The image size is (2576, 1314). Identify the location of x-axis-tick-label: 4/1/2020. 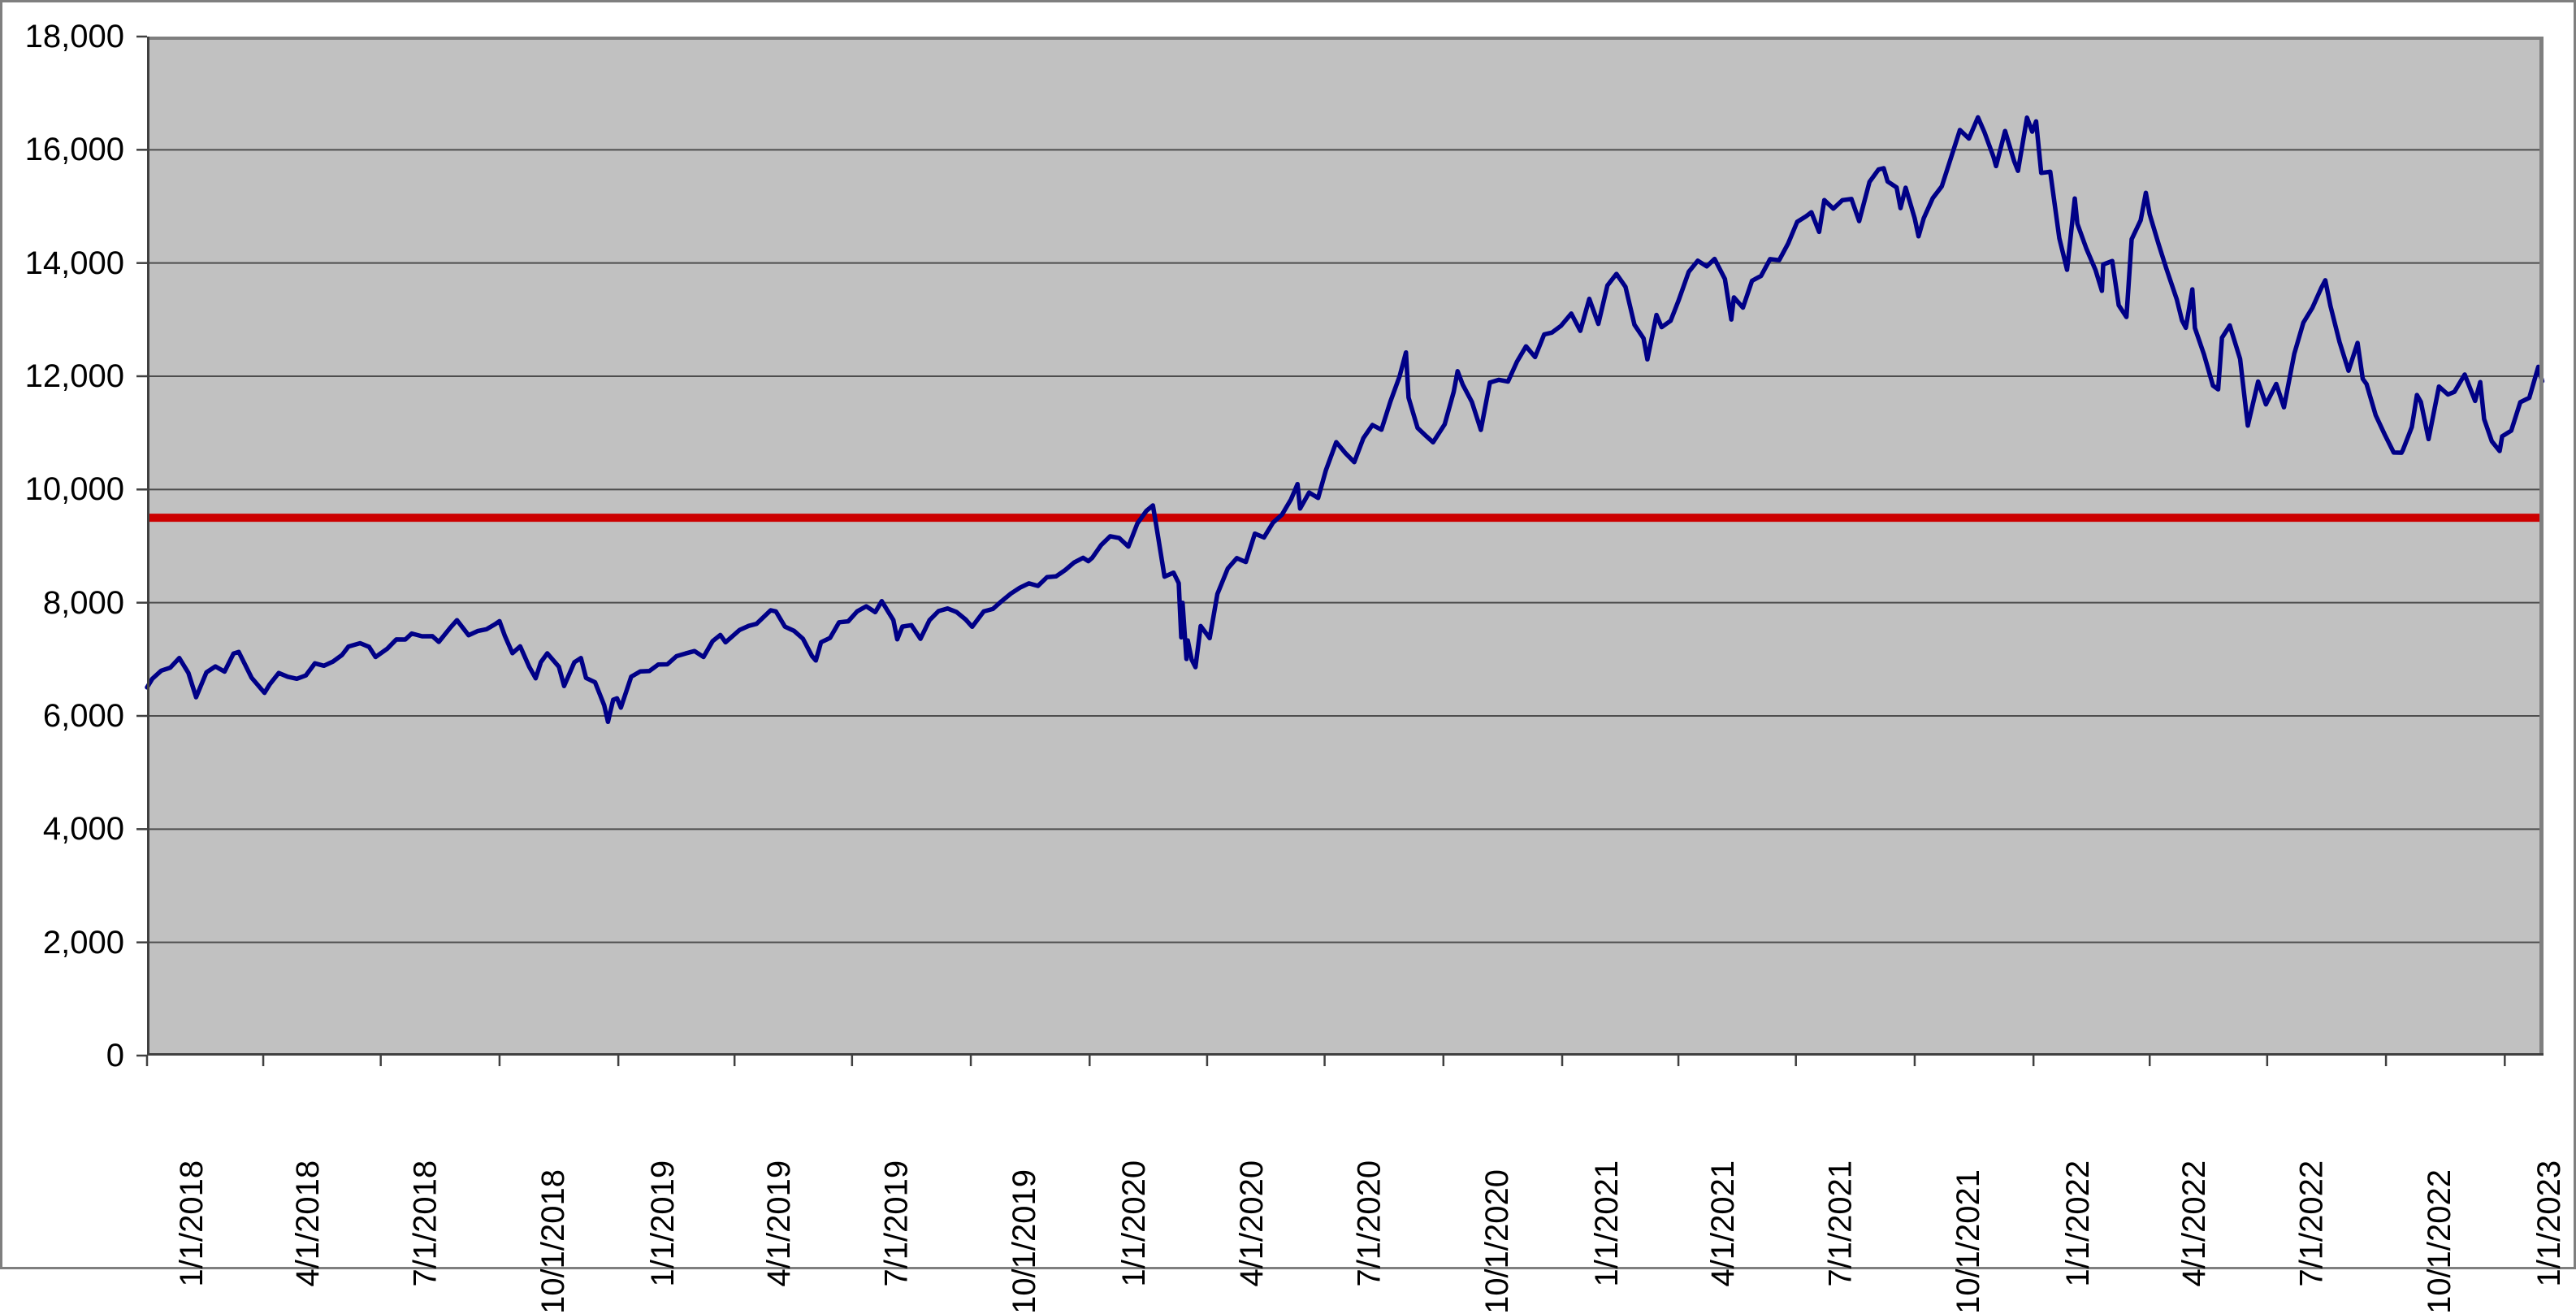
(1251, 1223).